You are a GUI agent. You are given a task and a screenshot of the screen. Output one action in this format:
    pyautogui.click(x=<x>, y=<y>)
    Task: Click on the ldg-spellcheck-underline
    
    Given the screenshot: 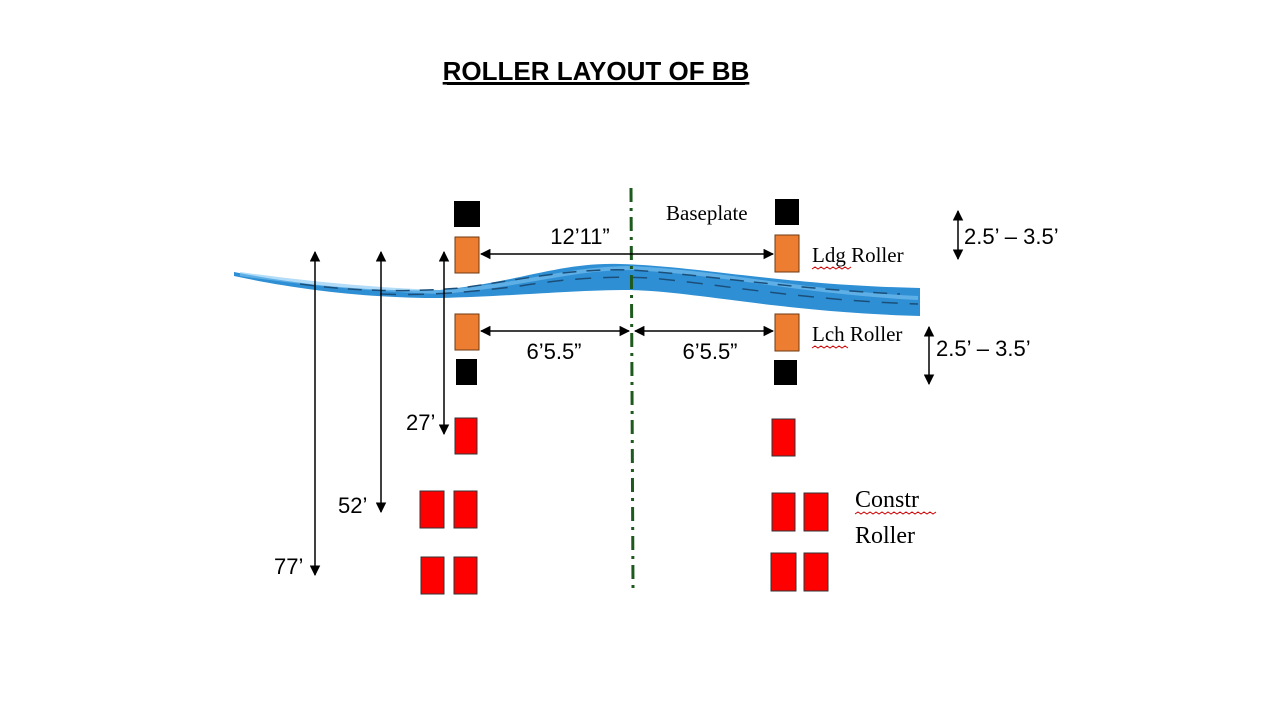 What is the action you would take?
    pyautogui.click(x=831, y=268)
    